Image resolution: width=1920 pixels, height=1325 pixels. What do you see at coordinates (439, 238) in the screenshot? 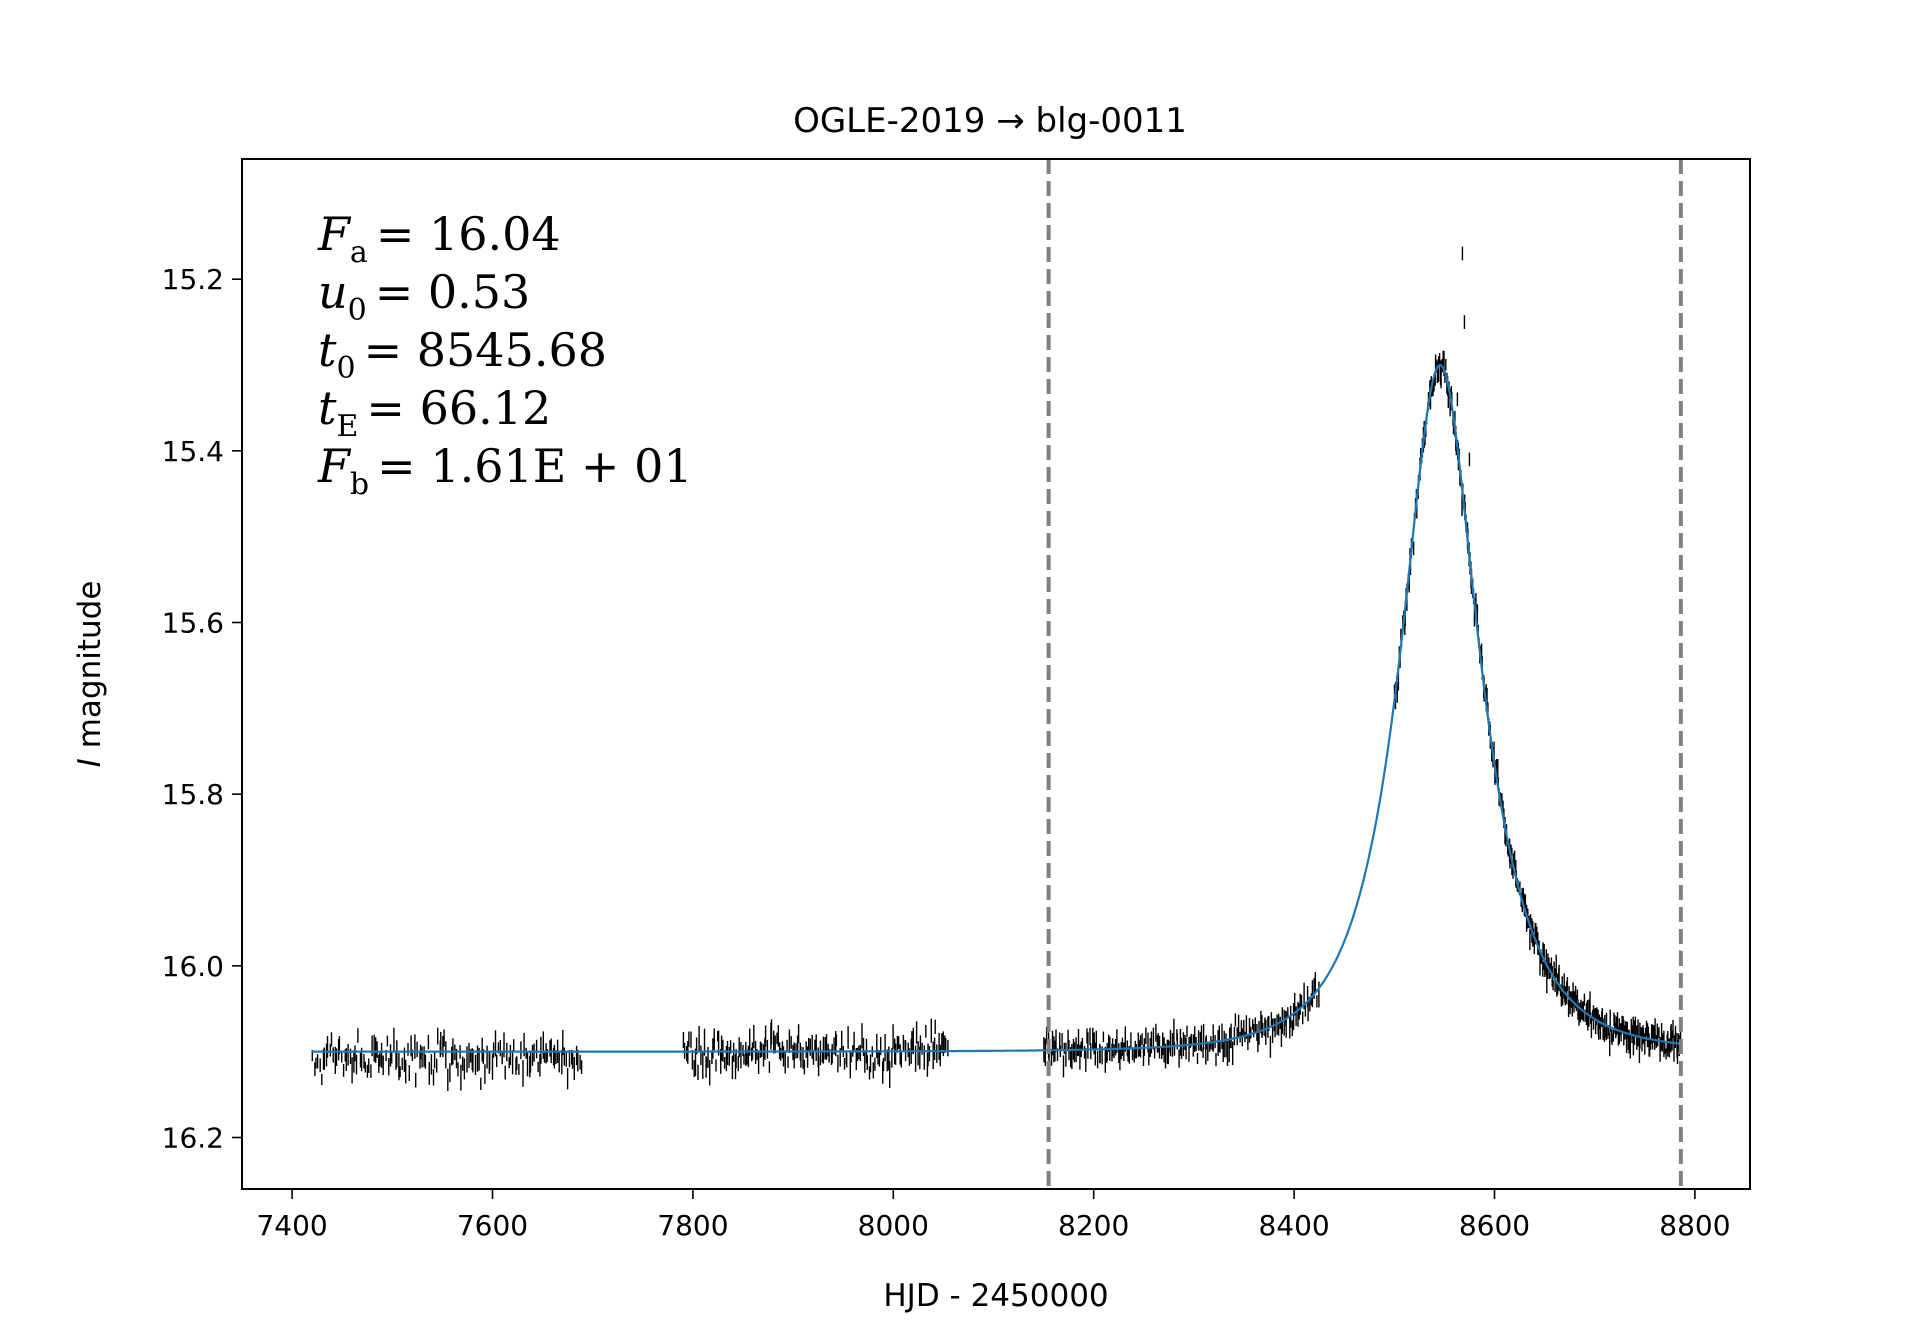
I see `param-fa: Fa = 16.04` at bounding box center [439, 238].